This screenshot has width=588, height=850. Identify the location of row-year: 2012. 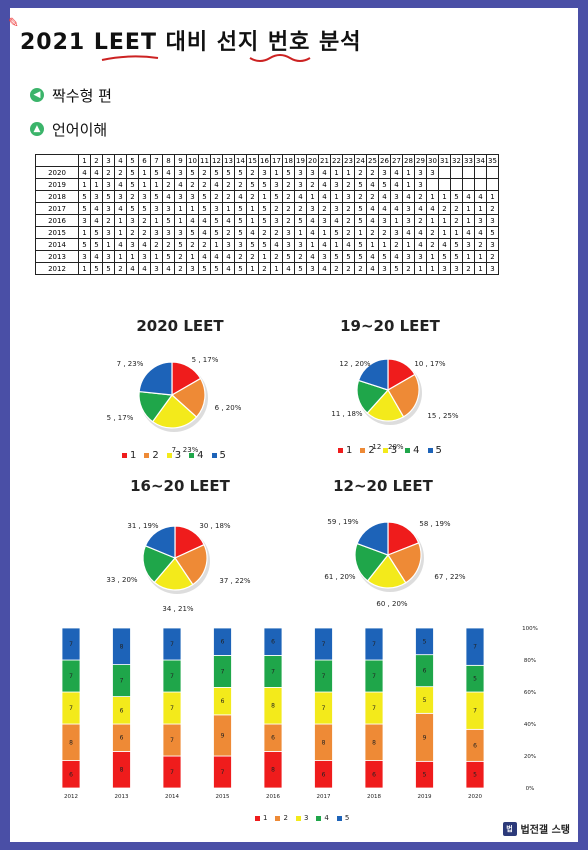
(57, 268).